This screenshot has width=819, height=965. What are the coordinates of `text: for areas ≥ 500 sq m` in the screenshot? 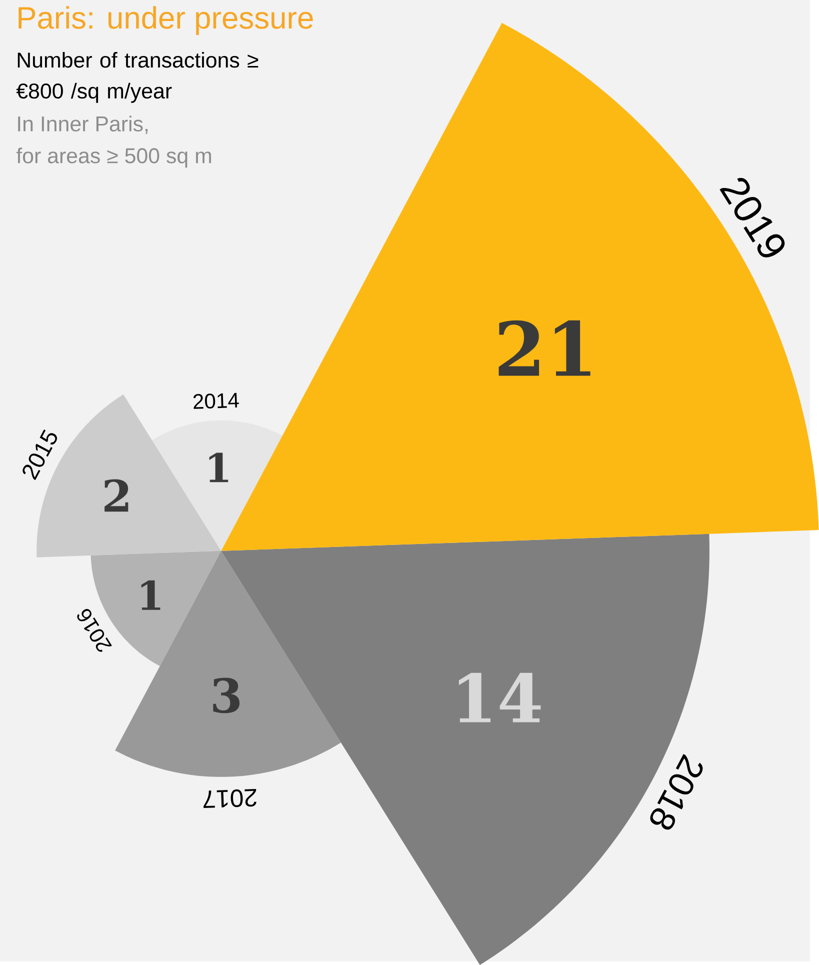 It's located at (114, 158).